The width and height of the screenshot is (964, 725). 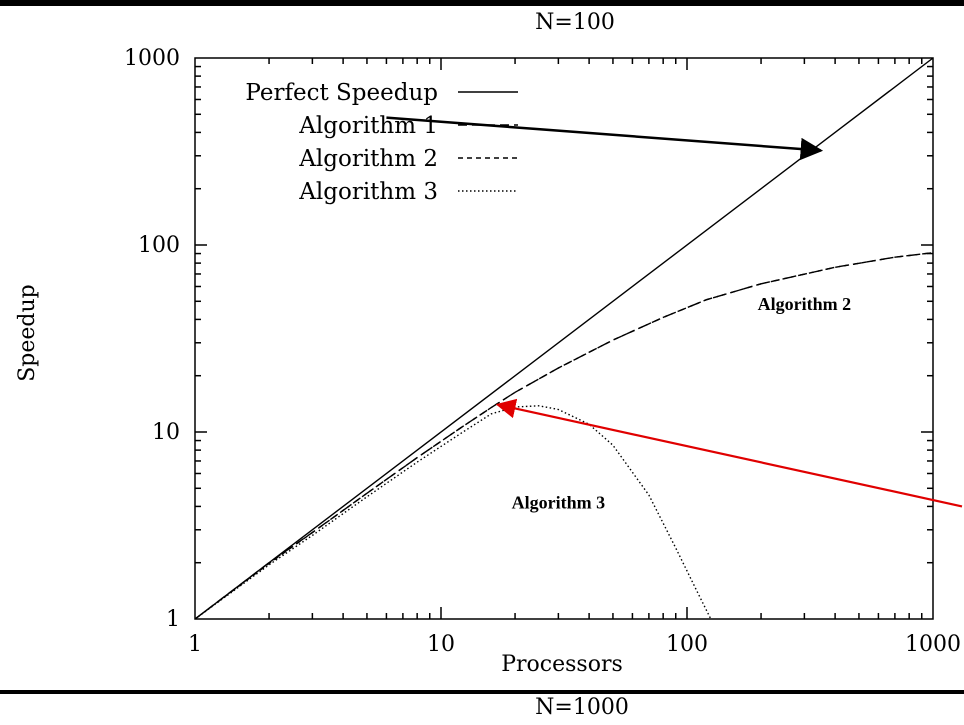 What do you see at coordinates (166, 432) in the screenshot?
I see `y-tick-label: 10` at bounding box center [166, 432].